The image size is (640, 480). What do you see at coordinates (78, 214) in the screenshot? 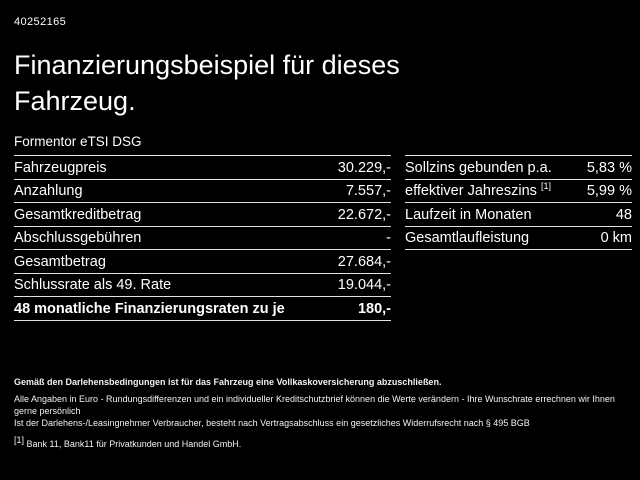
I see `row-label: Gesamtkreditbetrag` at bounding box center [78, 214].